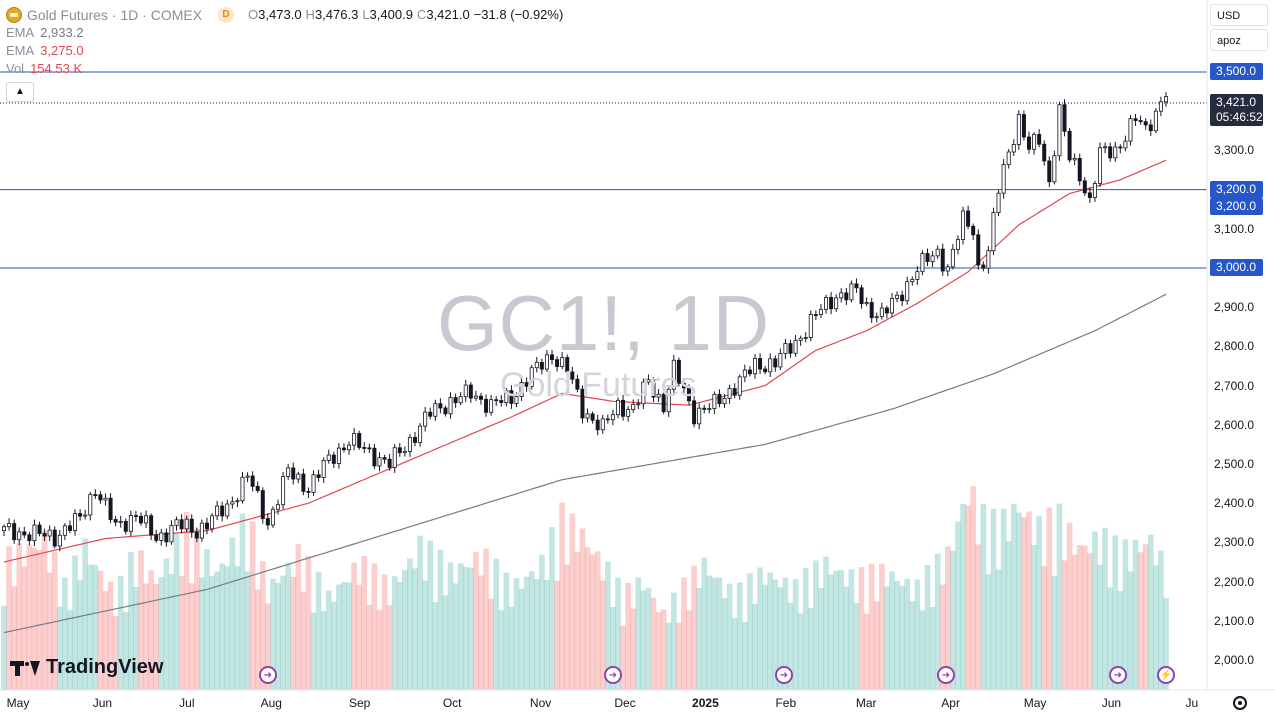 The image size is (1275, 718). I want to click on tradingview-logo: TradingView, so click(86, 667).